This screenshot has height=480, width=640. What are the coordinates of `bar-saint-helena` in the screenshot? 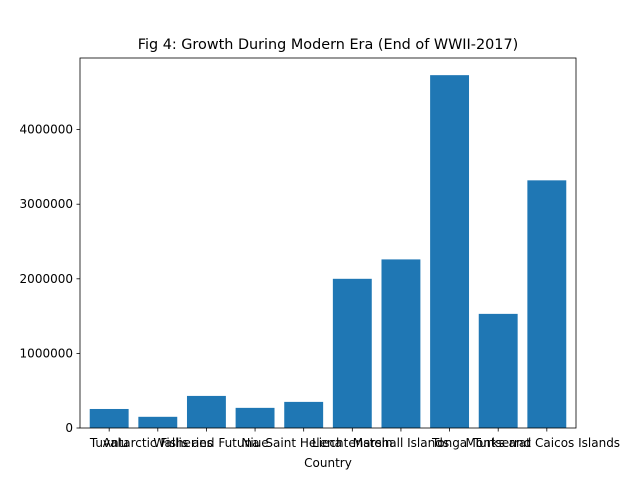 It's located at (304, 414).